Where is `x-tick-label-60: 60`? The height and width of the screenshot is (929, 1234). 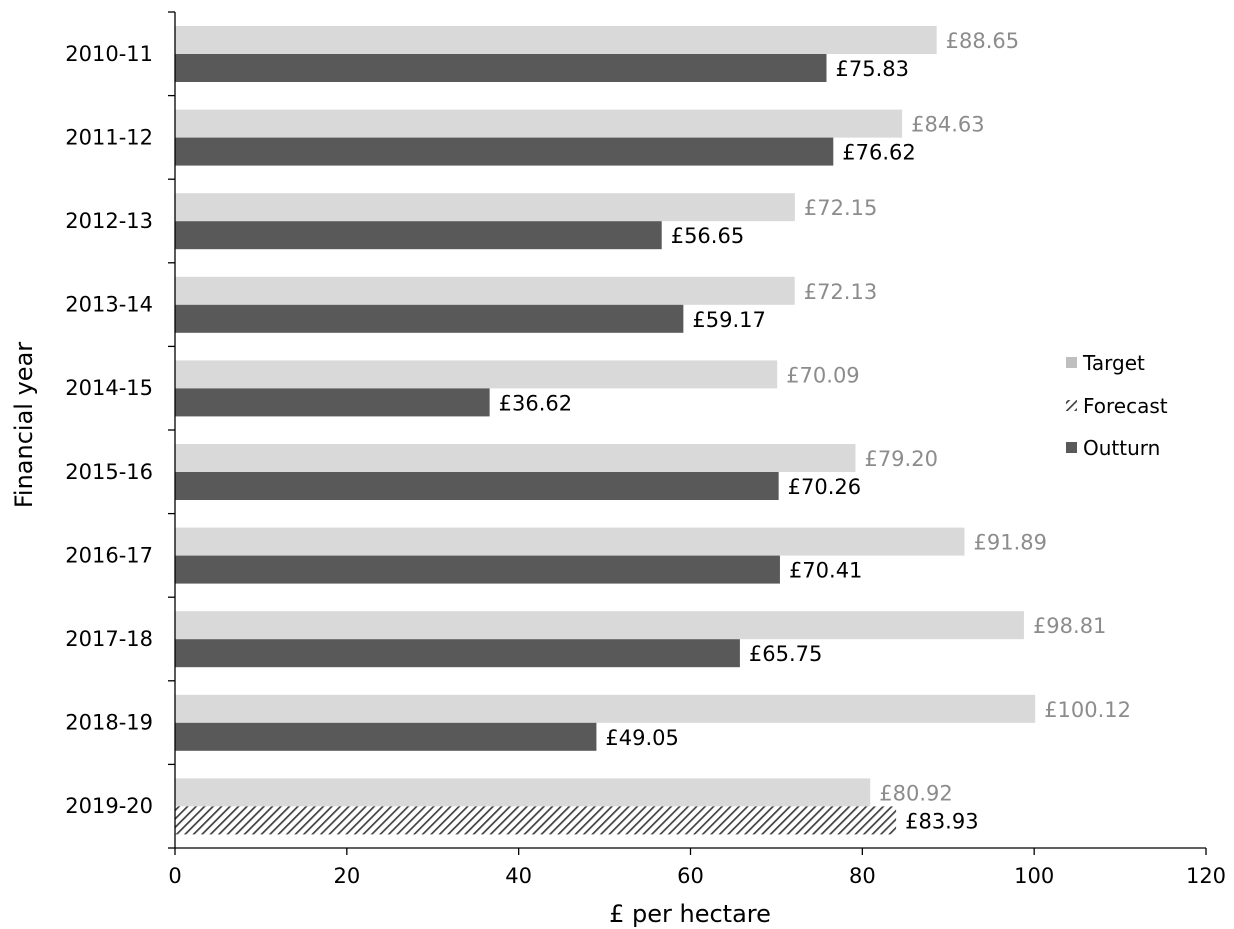 x-tick-label-60: 60 is located at coordinates (690, 876).